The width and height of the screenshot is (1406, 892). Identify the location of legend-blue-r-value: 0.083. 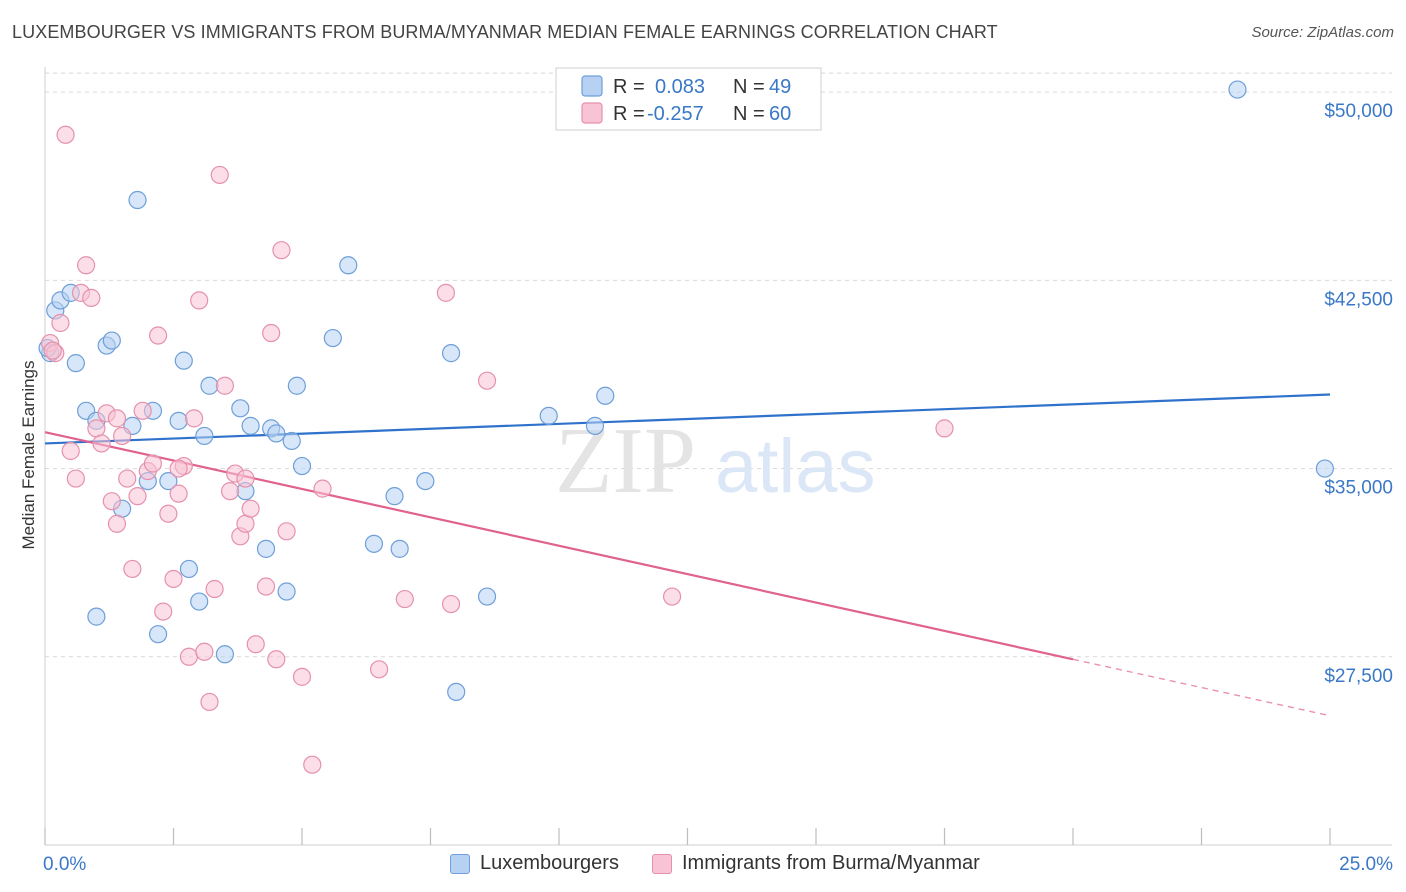
(680, 87).